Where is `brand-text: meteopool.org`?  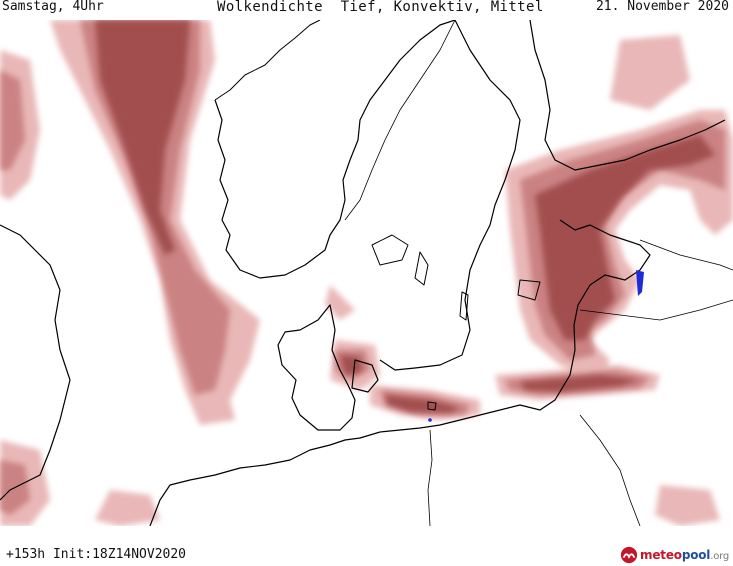 brand-text: meteopool.org is located at coordinates (684, 555).